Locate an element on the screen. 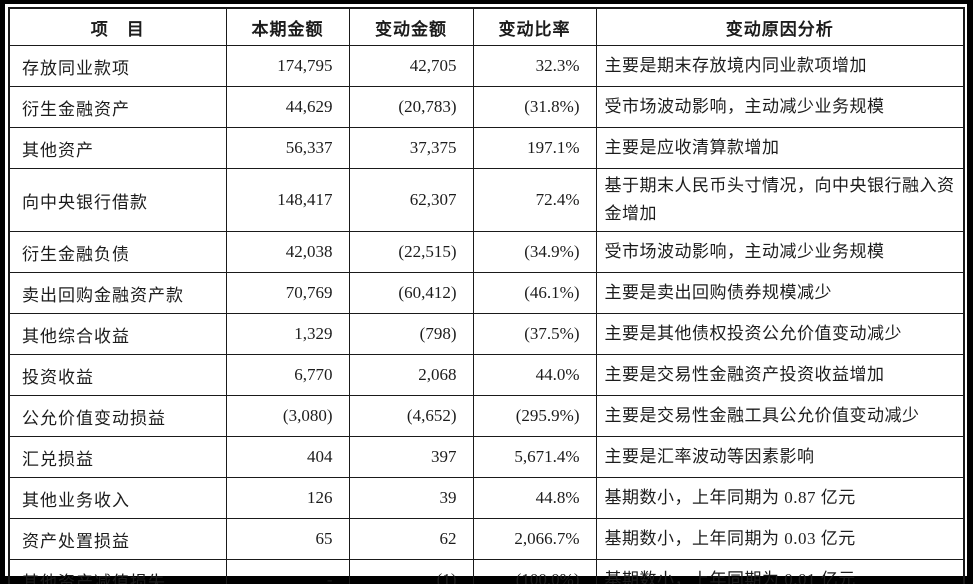 The width and height of the screenshot is (973, 584). cell-amount: - is located at coordinates (287, 571).